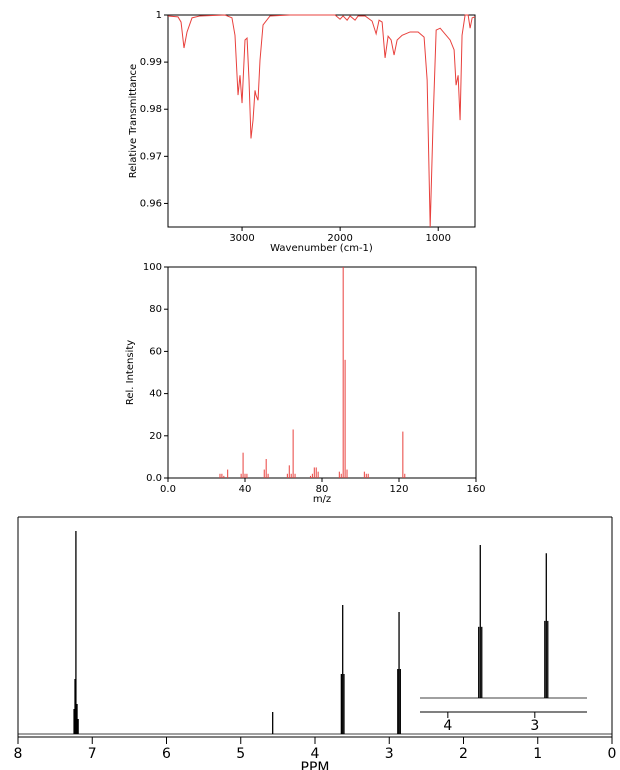 The width and height of the screenshot is (620, 770). I want to click on x-tick-label: 0, so click(612, 754).